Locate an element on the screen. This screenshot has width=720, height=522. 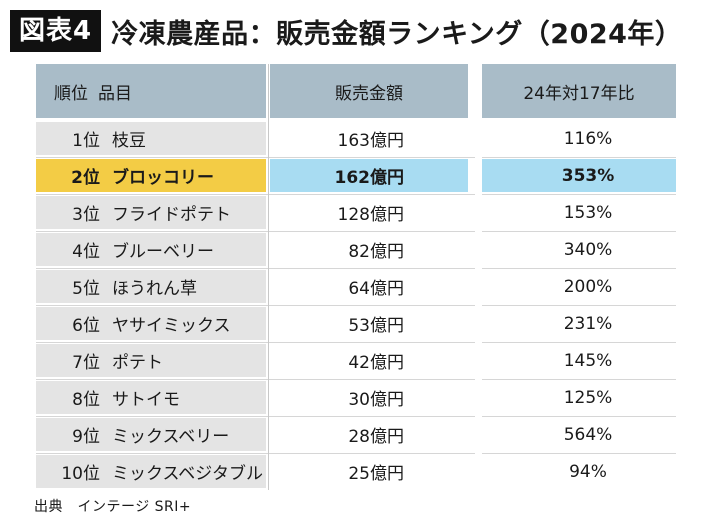
sales-cell: 25億円 is located at coordinates (369, 471).